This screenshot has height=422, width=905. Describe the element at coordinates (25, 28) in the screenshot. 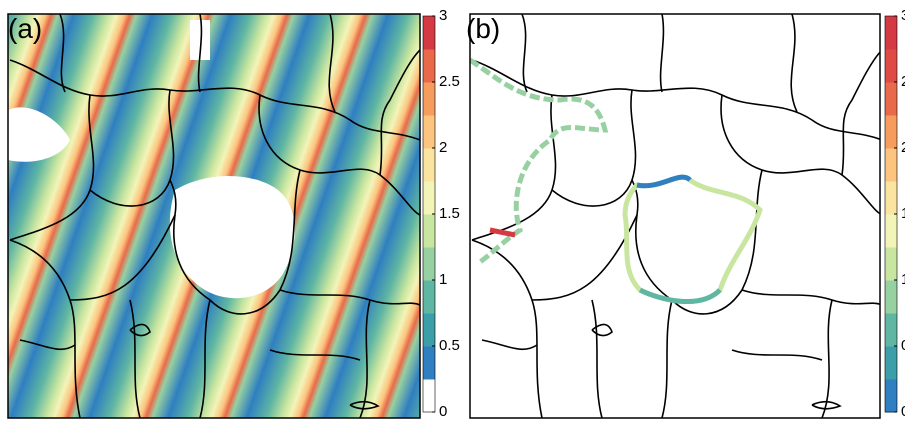

I see `panel-label: (a)` at that location.